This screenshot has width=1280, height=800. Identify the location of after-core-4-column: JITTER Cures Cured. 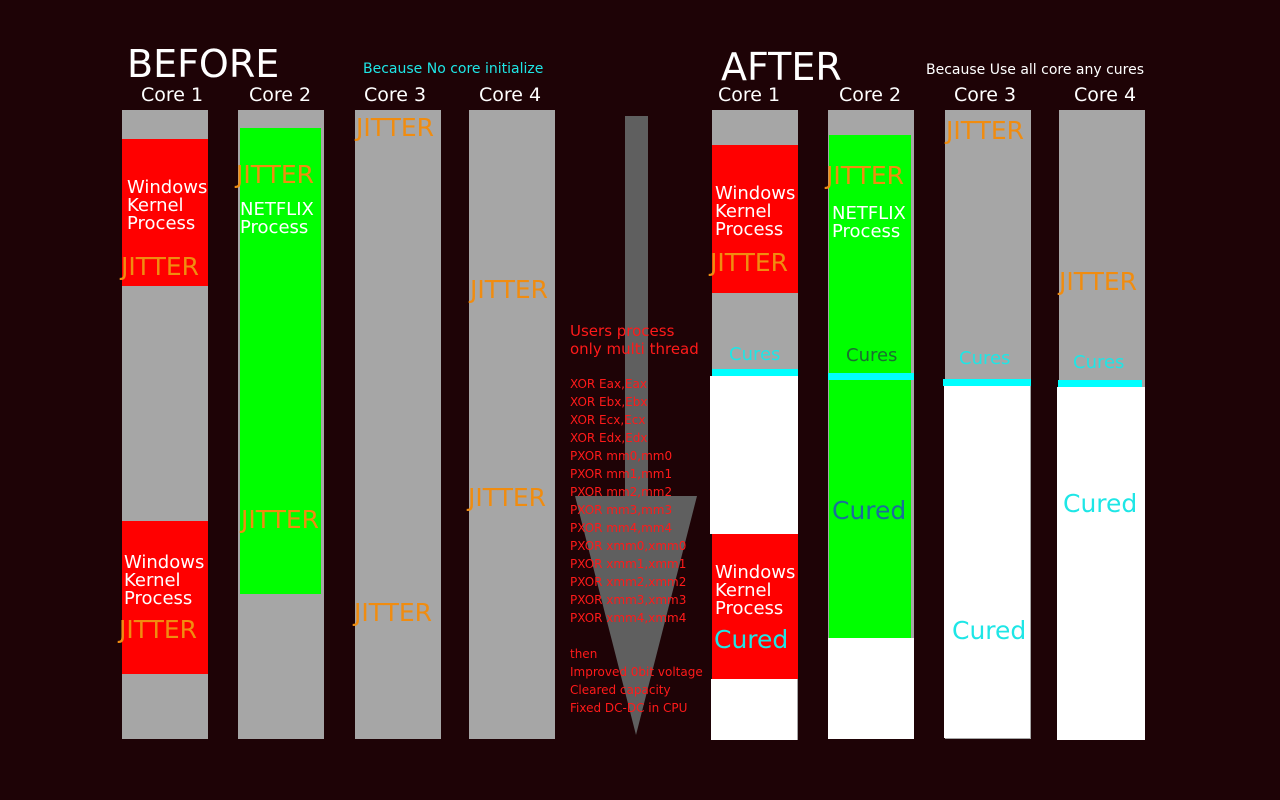
(1101, 425).